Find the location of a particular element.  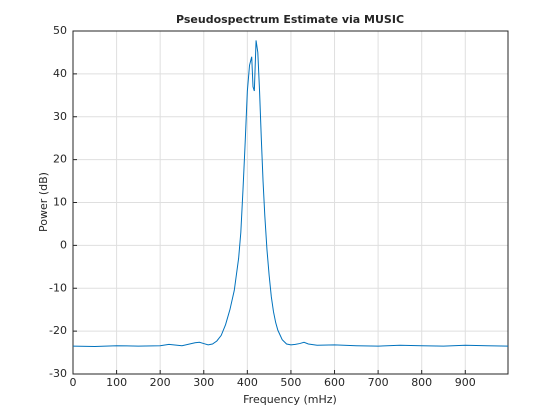

x-axis-label: Frequency (mHz) is located at coordinates (290, 399).